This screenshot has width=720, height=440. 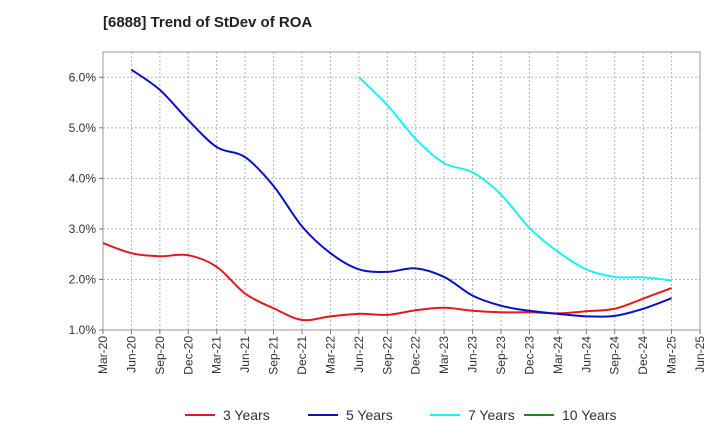 I want to click on x-tick-label: Jun-20, so click(x=131, y=354).